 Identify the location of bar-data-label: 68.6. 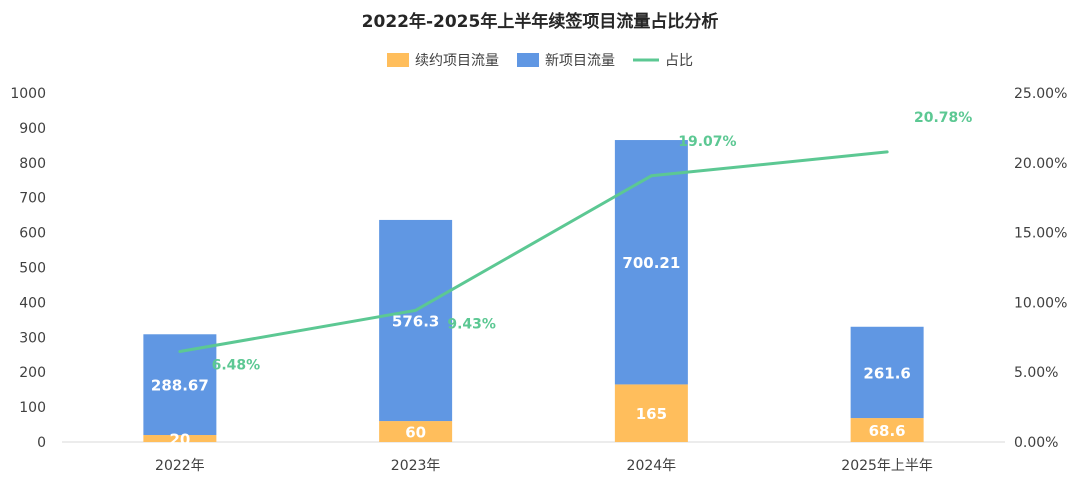
(887, 431).